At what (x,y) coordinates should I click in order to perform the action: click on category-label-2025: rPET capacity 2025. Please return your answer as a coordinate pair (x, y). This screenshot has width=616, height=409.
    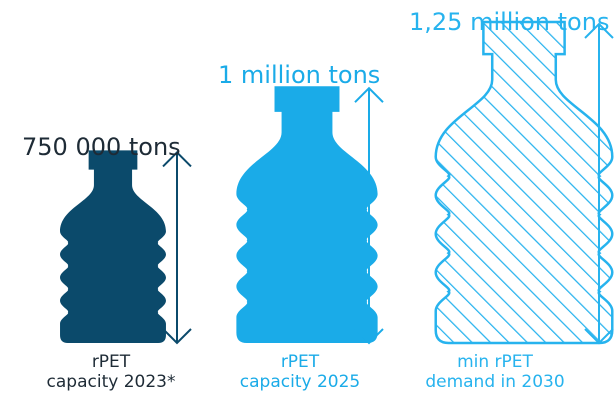
    Looking at the image, I should click on (300, 372).